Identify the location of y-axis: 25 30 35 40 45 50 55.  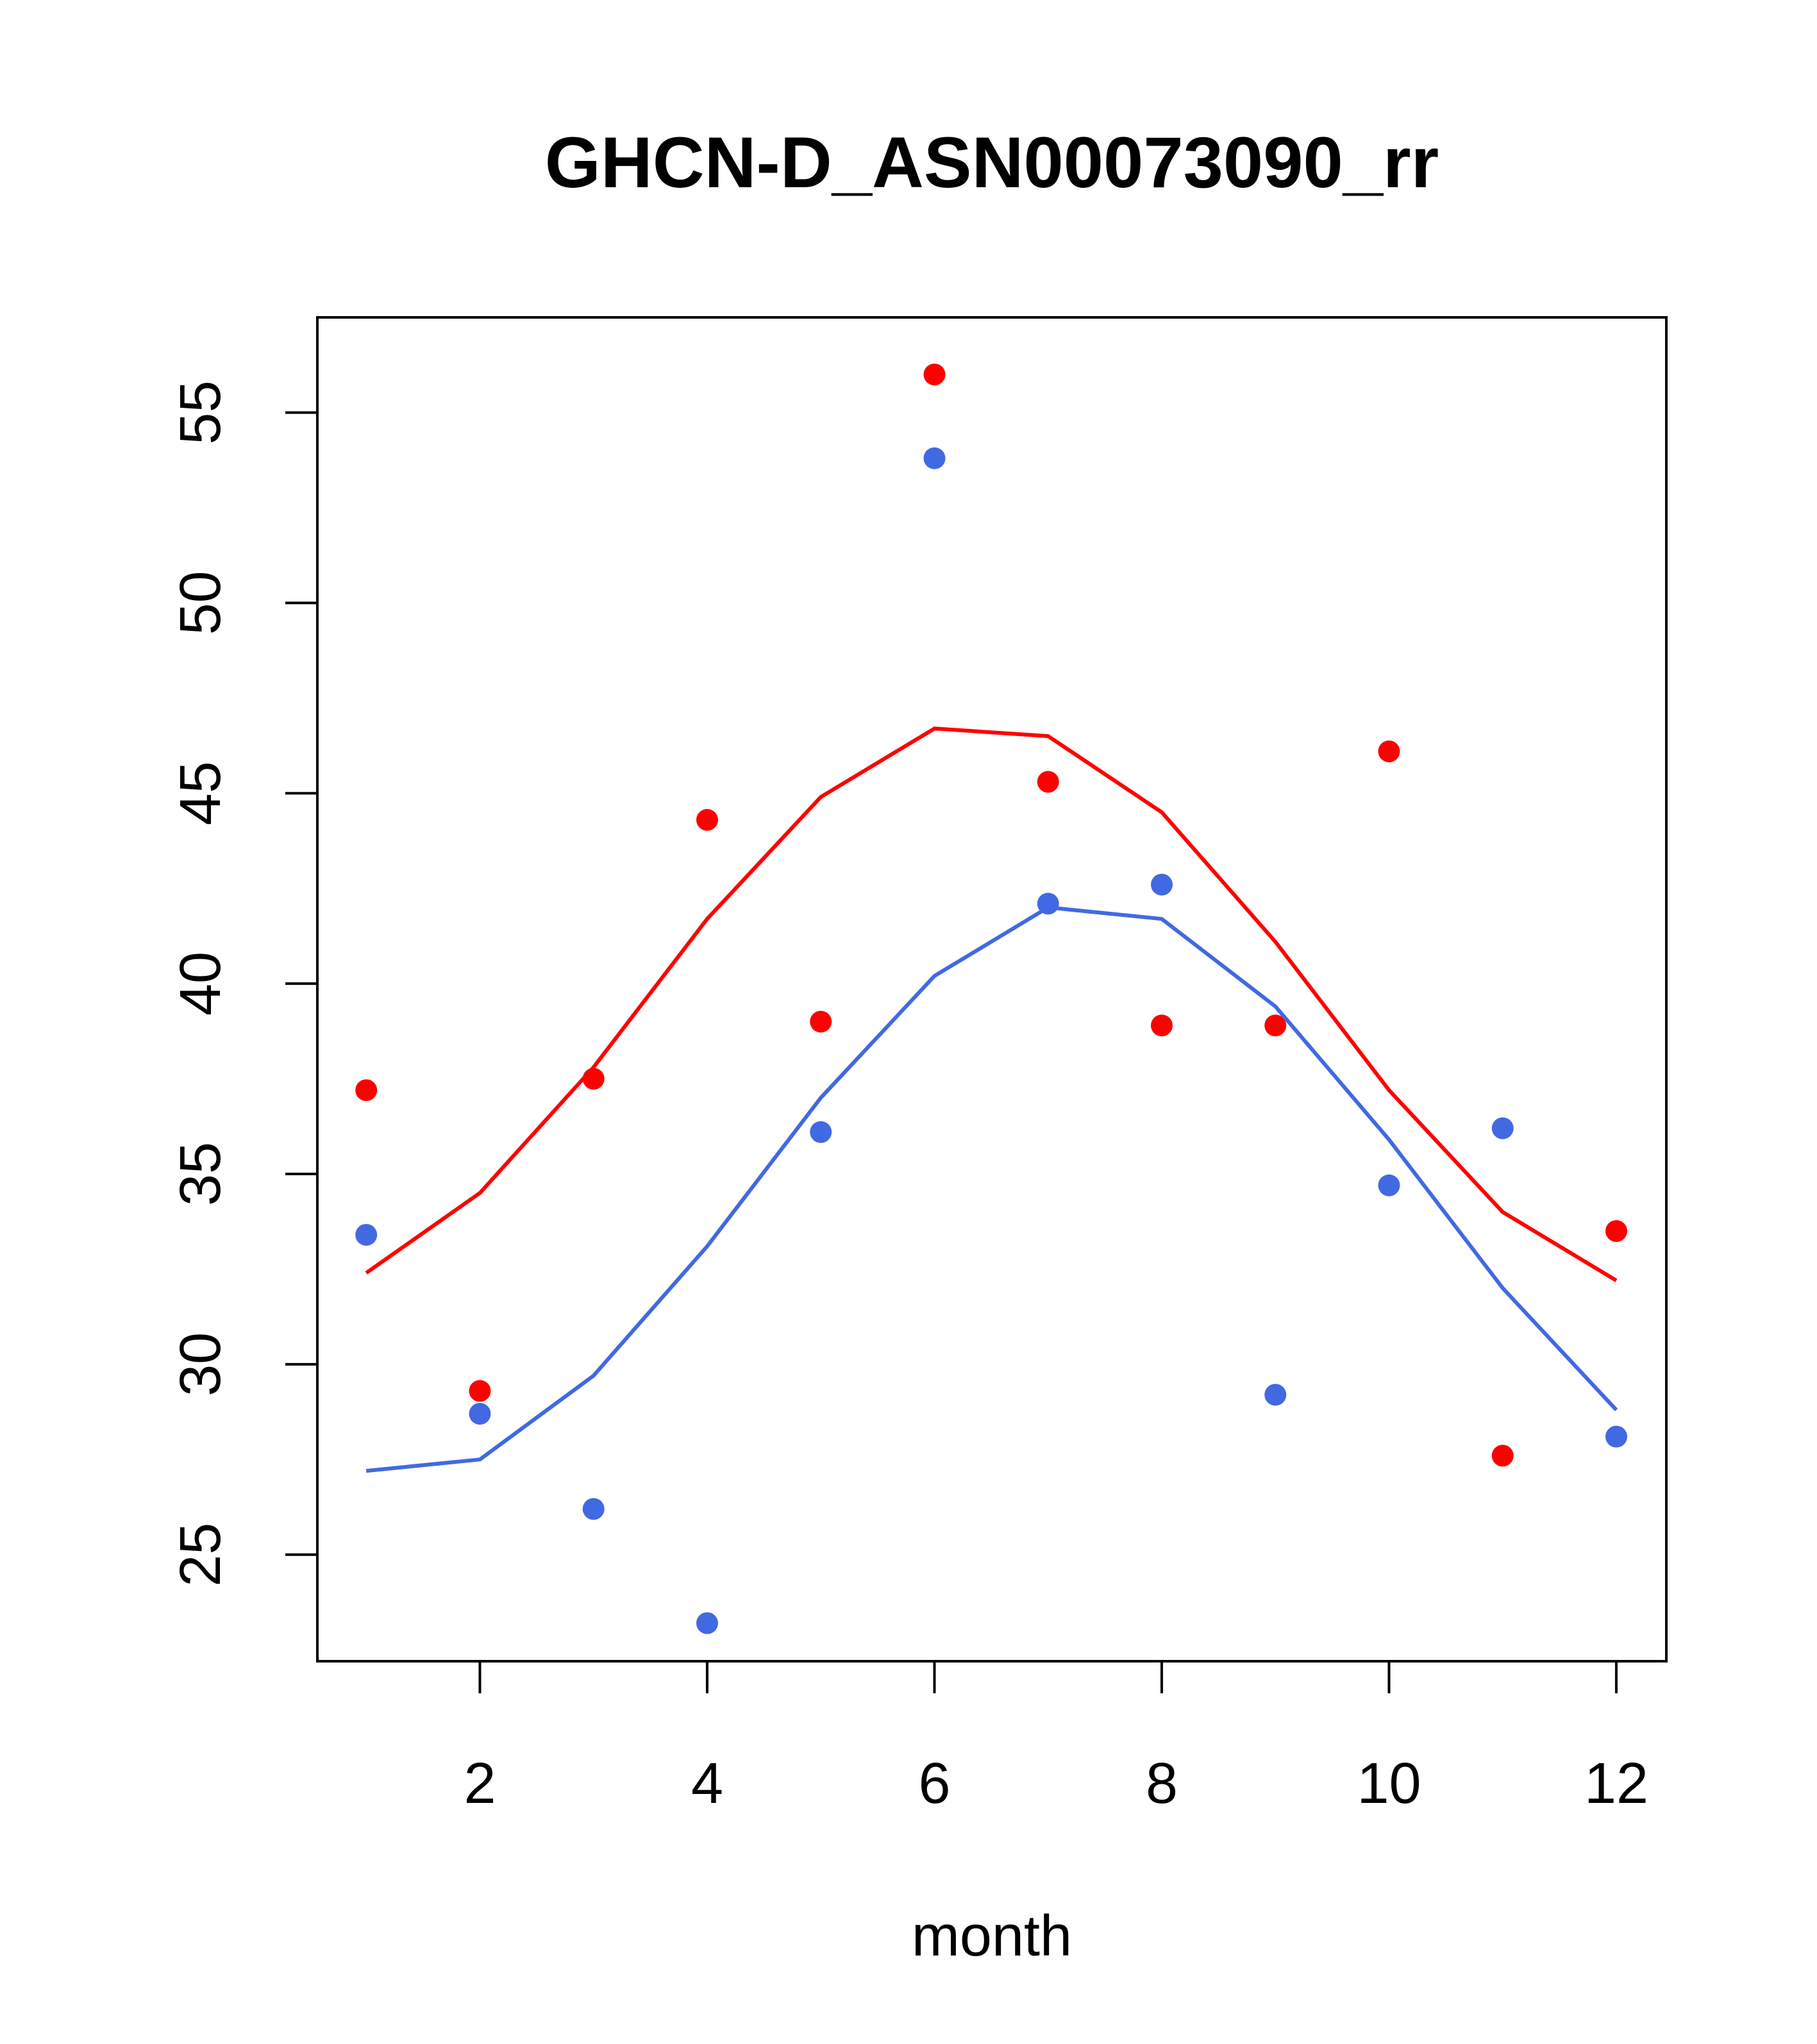
(243, 983).